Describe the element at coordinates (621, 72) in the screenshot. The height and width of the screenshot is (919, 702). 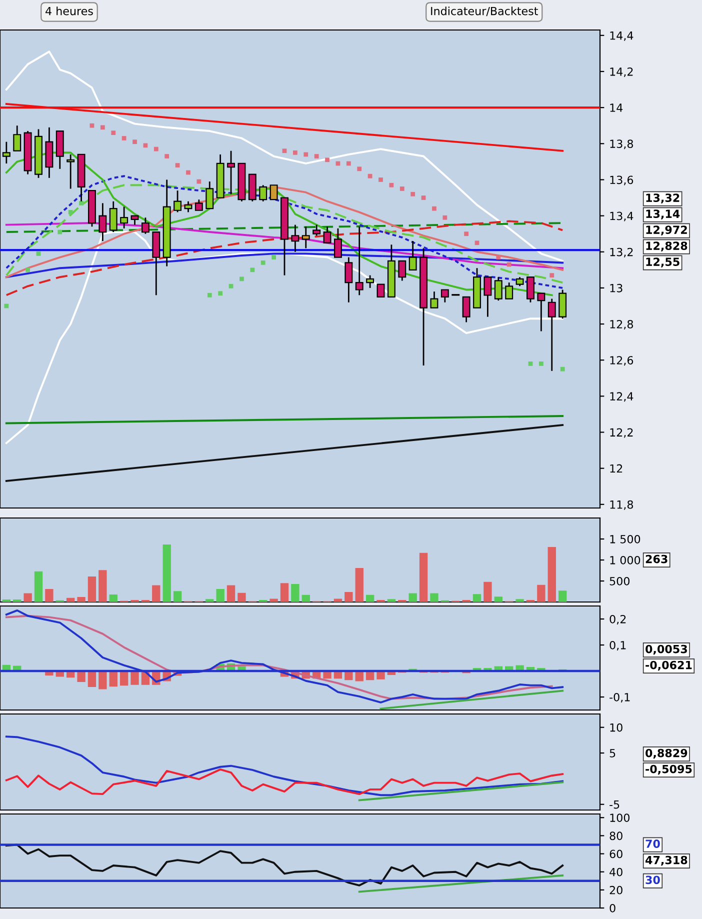
I see `y-tick-label: 14,2` at that location.